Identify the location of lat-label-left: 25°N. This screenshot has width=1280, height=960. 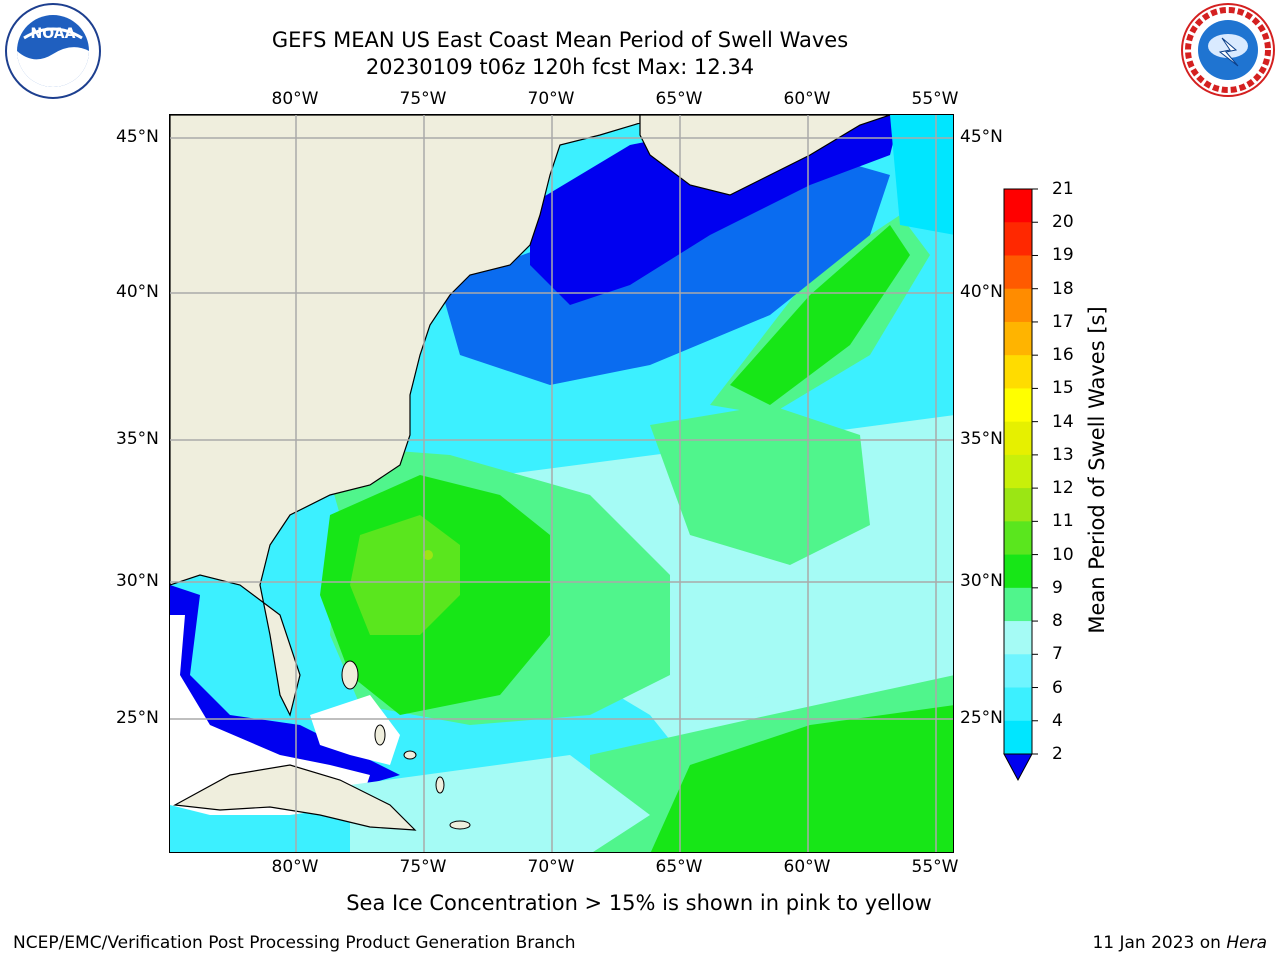
(137, 718).